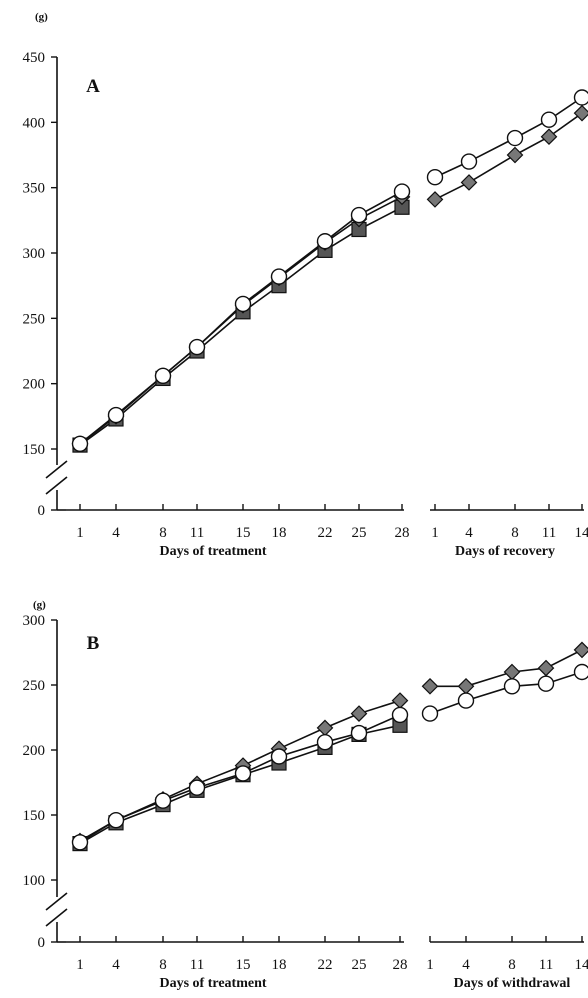 Image resolution: width=588 pixels, height=998 pixels. Describe the element at coordinates (197, 533) in the screenshot. I see `panel-a-treatment-x-tick-label: 11` at that location.